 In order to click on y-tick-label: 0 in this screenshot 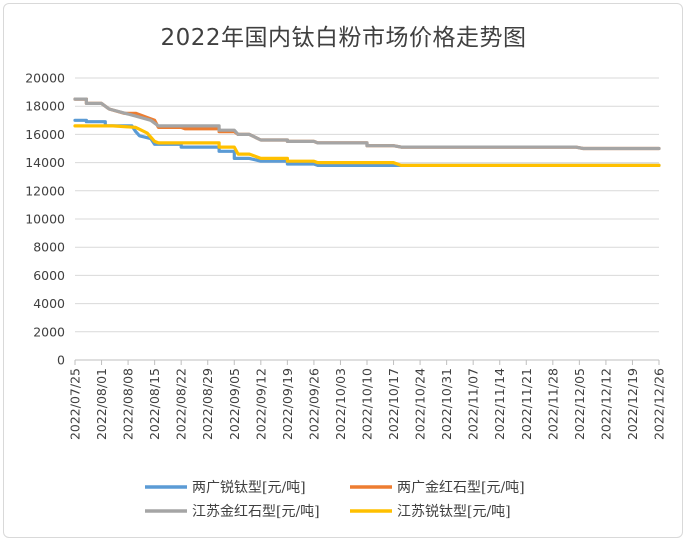, I will do `click(61, 360)`.